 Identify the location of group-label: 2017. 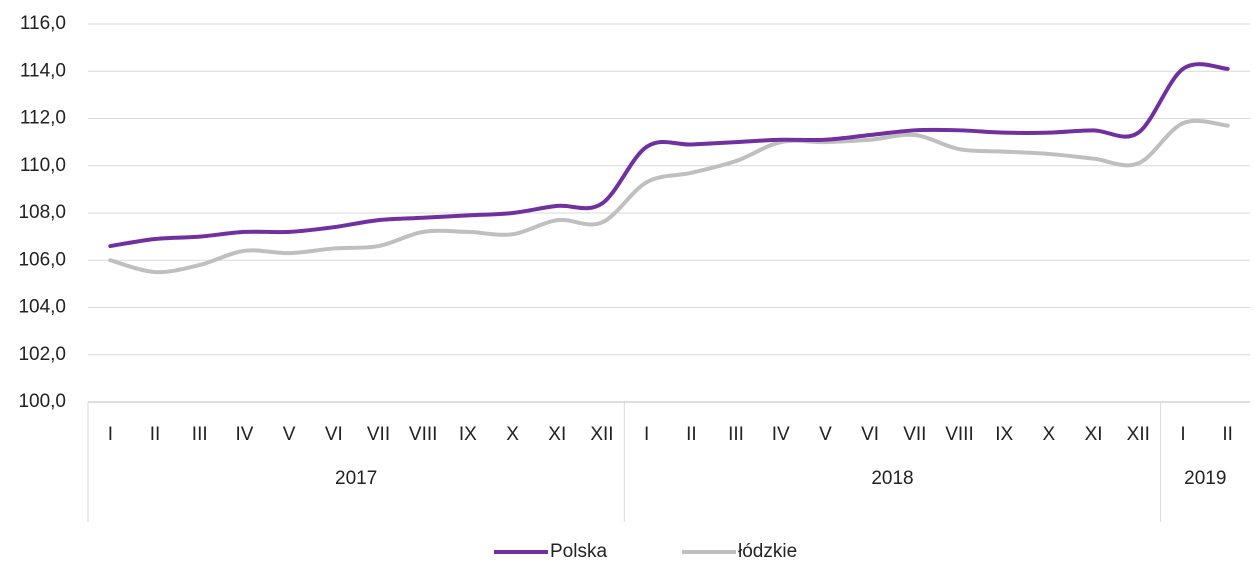
(356, 478).